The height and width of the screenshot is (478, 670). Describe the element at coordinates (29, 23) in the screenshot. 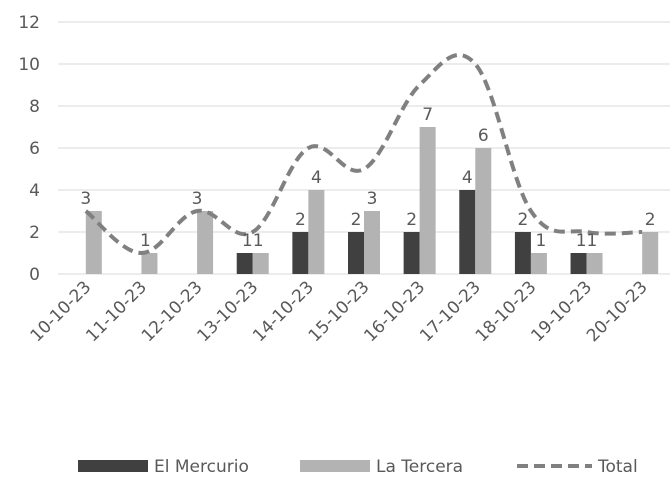

I see `y-tick-label: 12` at that location.